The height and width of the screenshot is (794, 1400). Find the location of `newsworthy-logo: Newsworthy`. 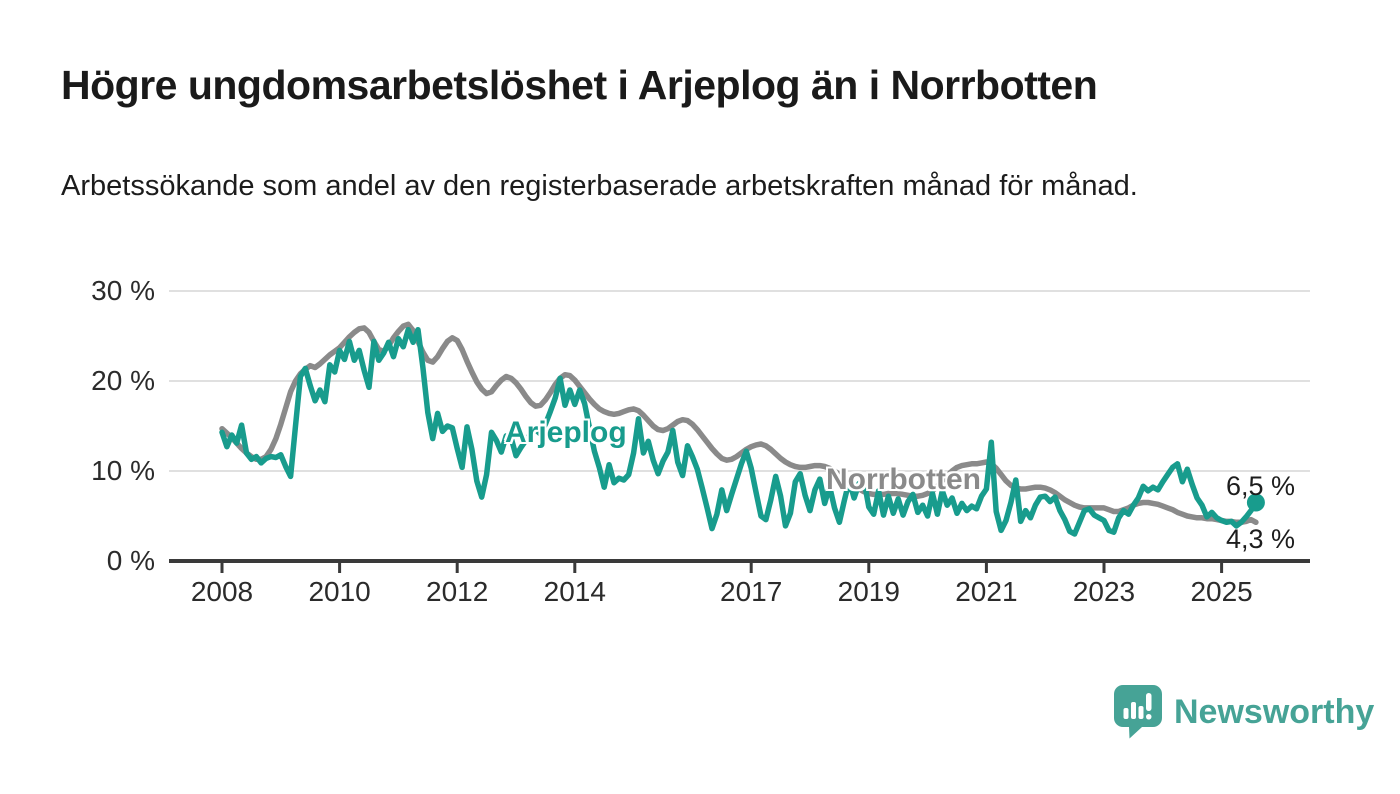

newsworthy-logo: Newsworthy is located at coordinates (1243, 712).